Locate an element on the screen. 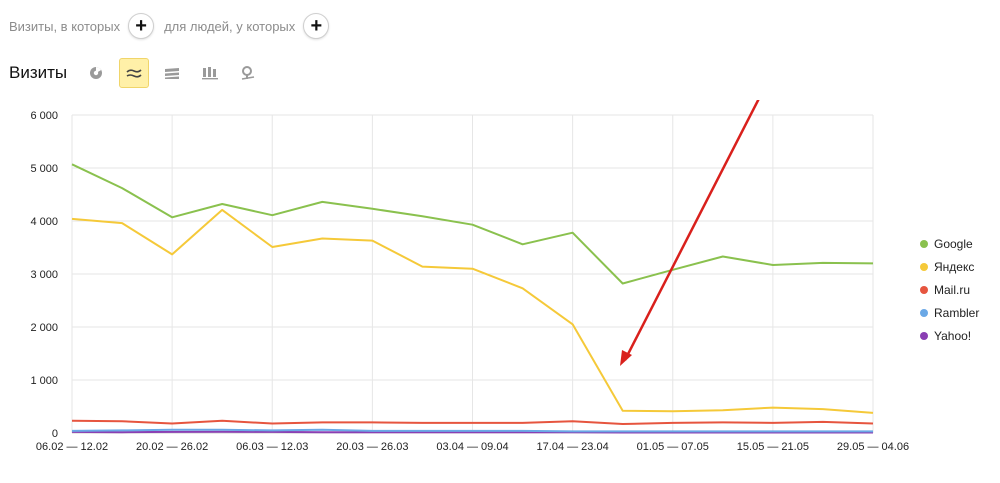 This screenshot has width=1000, height=483. series-line-rambler is located at coordinates (472, 430).